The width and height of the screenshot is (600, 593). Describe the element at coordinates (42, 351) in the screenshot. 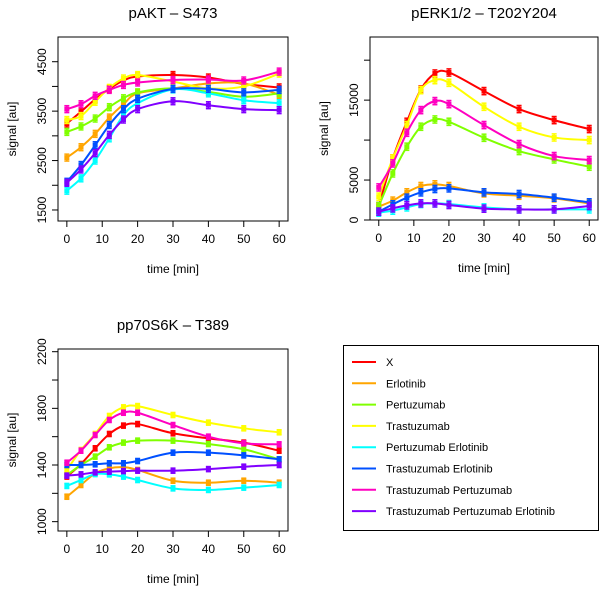

I see `y-tick-label: 2200` at that location.